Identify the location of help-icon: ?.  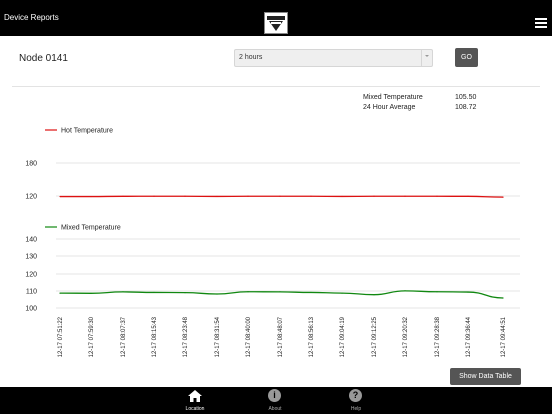
(356, 396).